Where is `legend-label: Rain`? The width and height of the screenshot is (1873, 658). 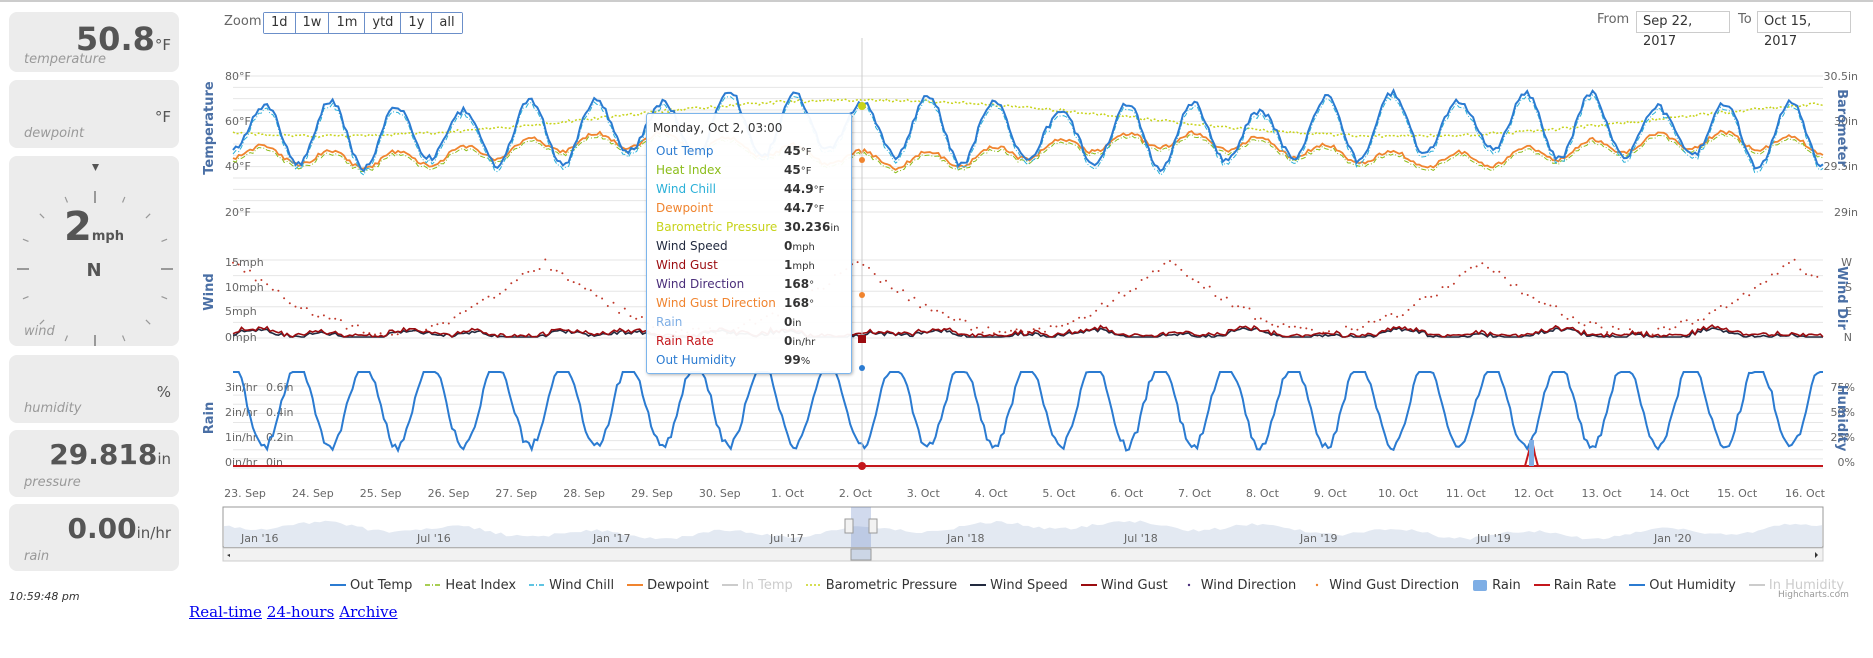
legend-label: Rain is located at coordinates (1506, 585).